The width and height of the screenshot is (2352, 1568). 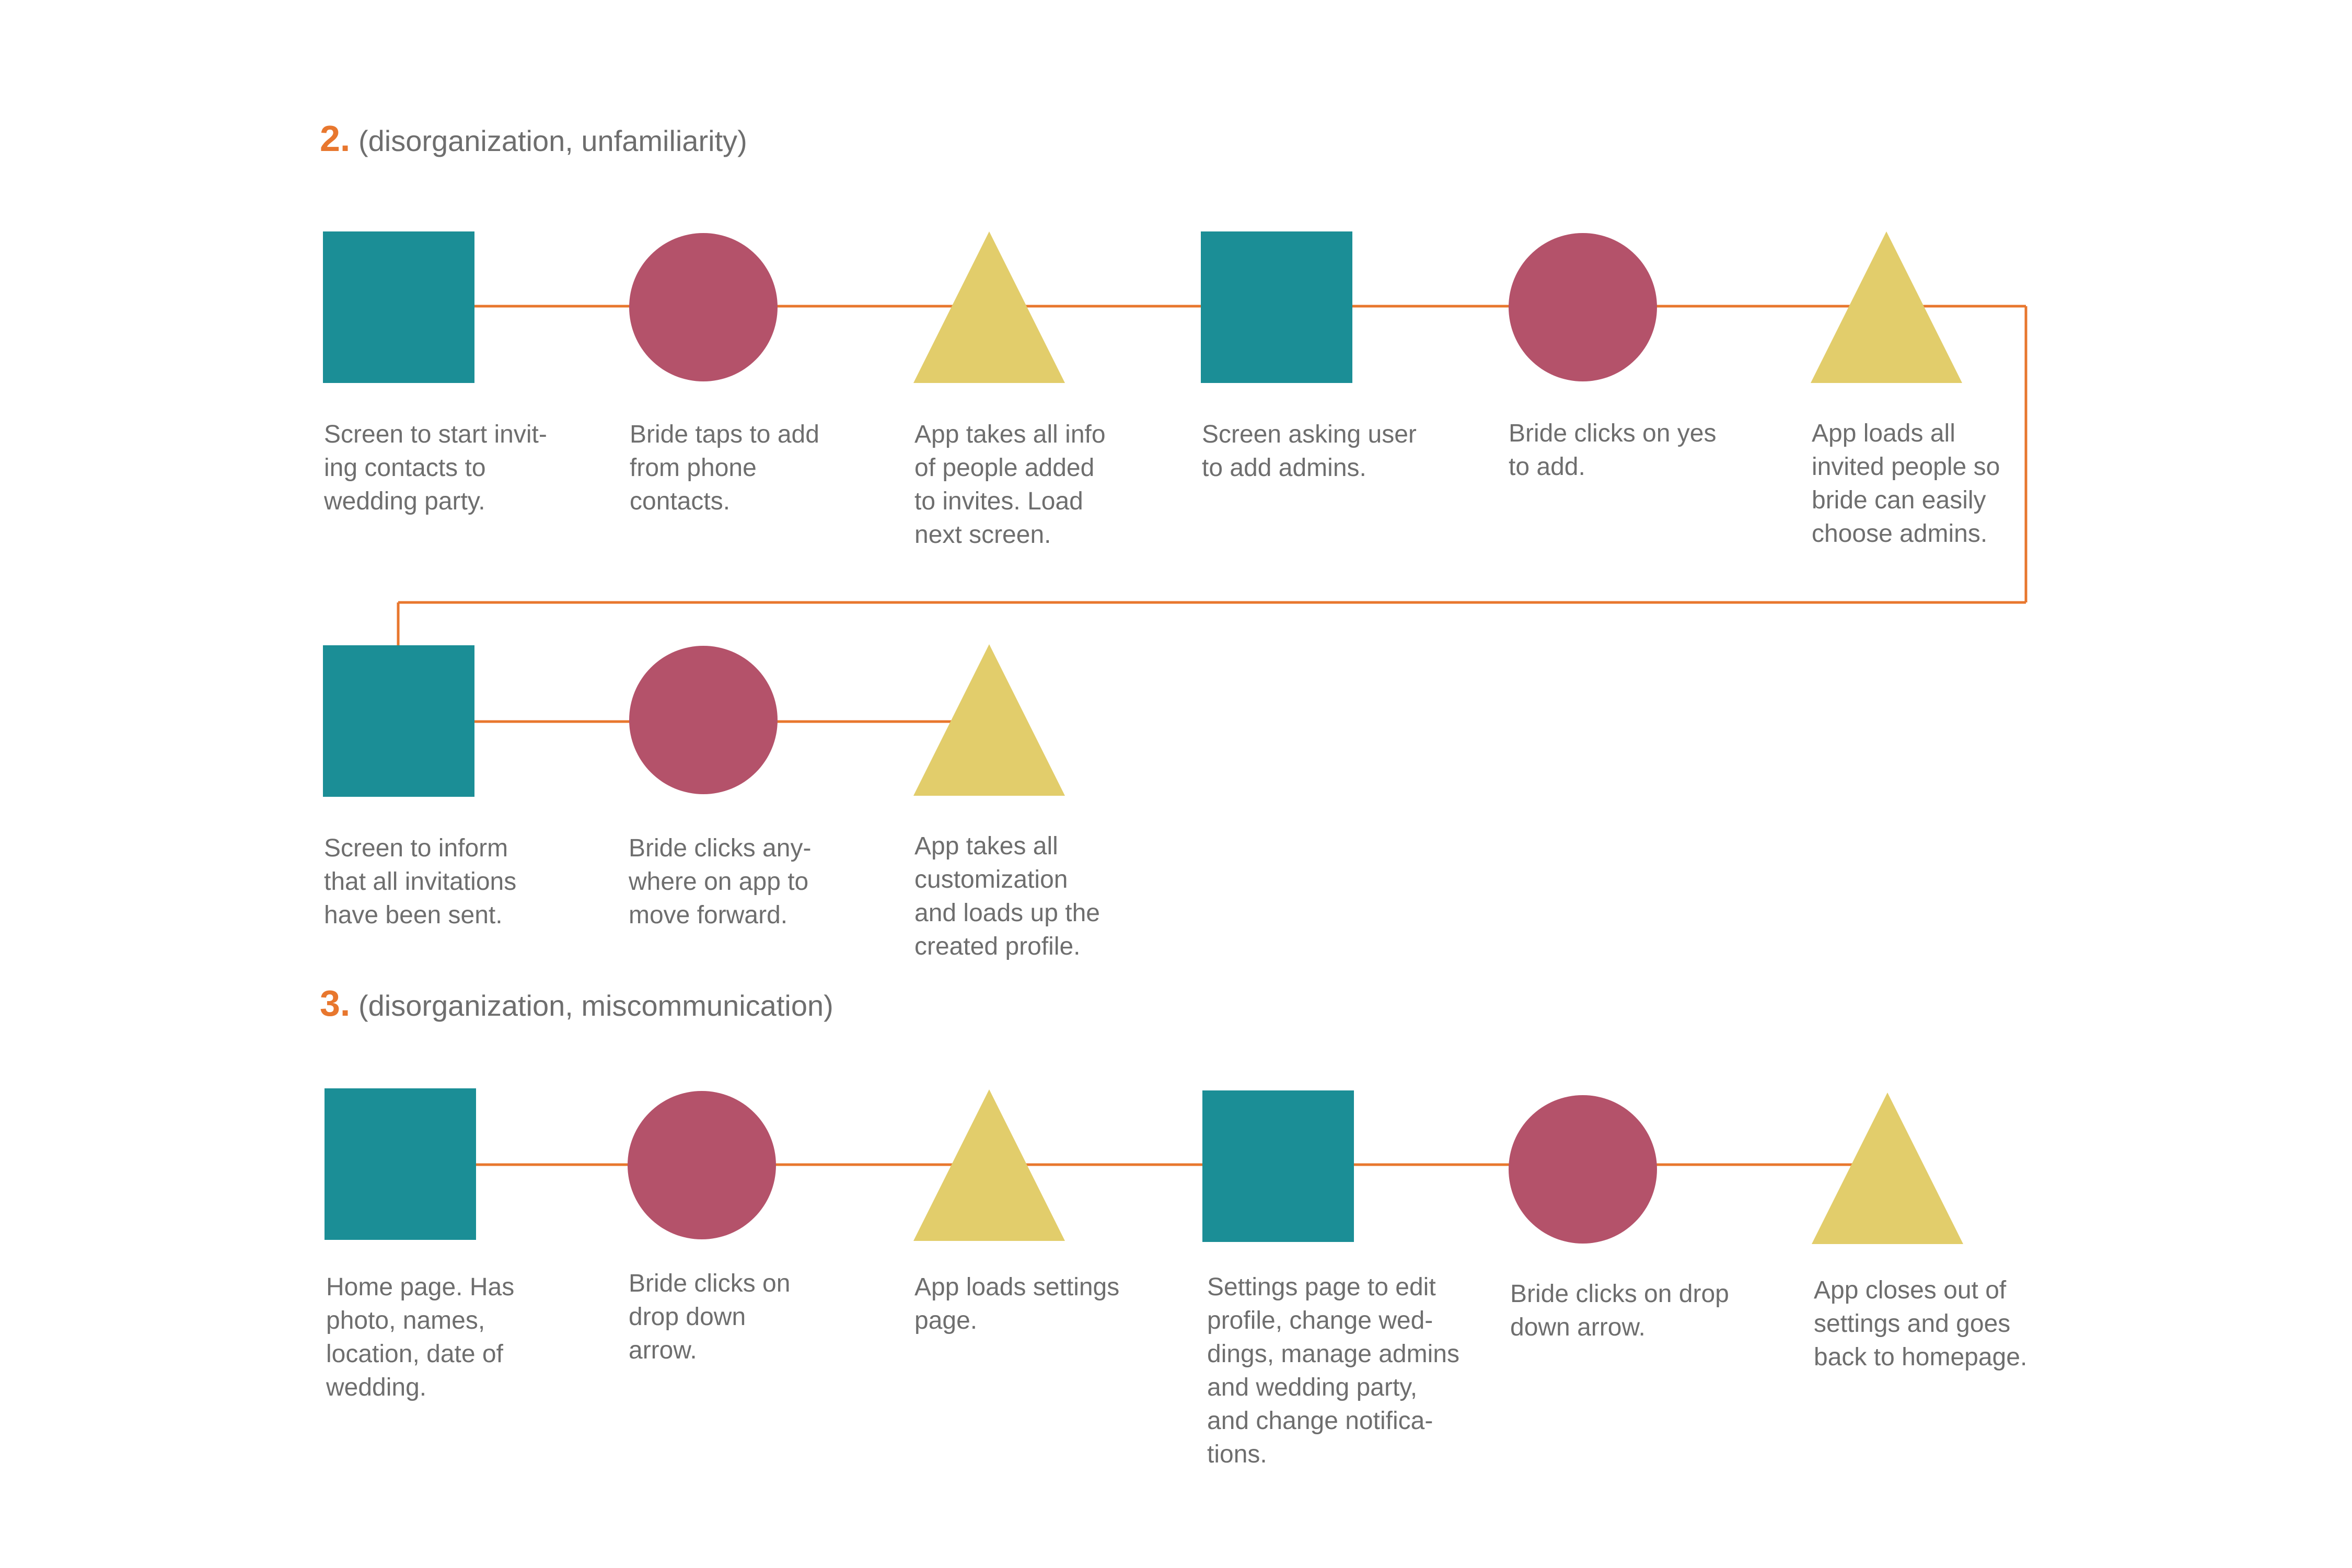 I want to click on section-title-2: 2. (disorganization, unfamiliarity), so click(x=533, y=138).